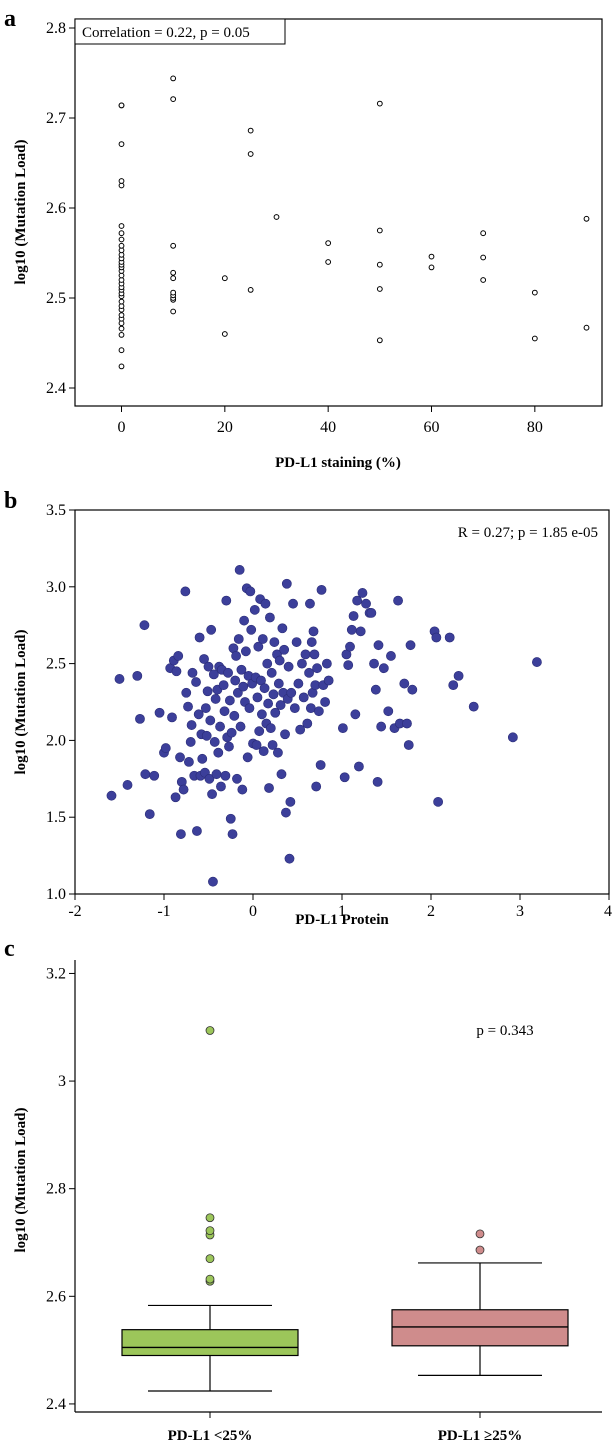 This screenshot has height=1451, width=612. I want to click on chart-a-y-tick-label: 2.8, so click(56, 28).